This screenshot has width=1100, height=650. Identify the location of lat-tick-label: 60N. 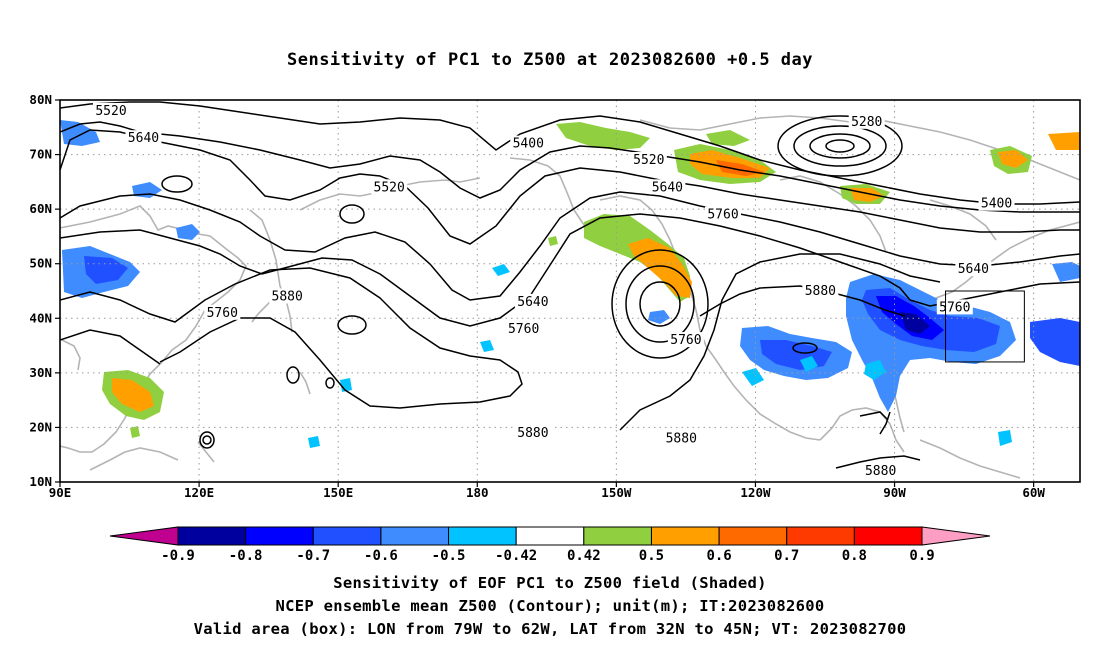
(40, 208).